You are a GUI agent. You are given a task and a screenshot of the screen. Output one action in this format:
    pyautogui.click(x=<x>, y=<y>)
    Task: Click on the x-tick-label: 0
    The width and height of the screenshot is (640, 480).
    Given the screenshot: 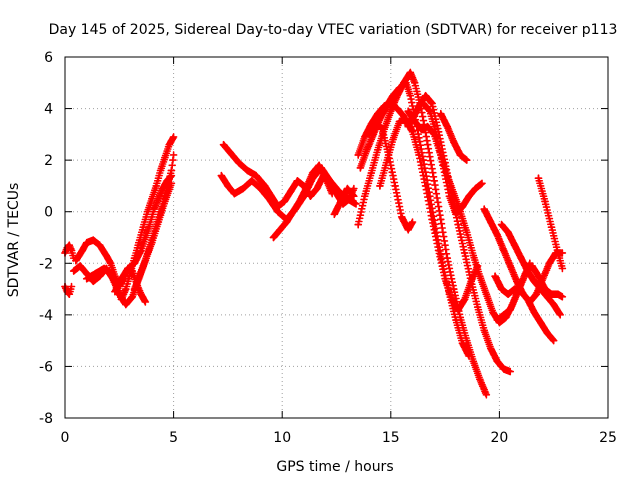 What is the action you would take?
    pyautogui.click(x=65, y=438)
    